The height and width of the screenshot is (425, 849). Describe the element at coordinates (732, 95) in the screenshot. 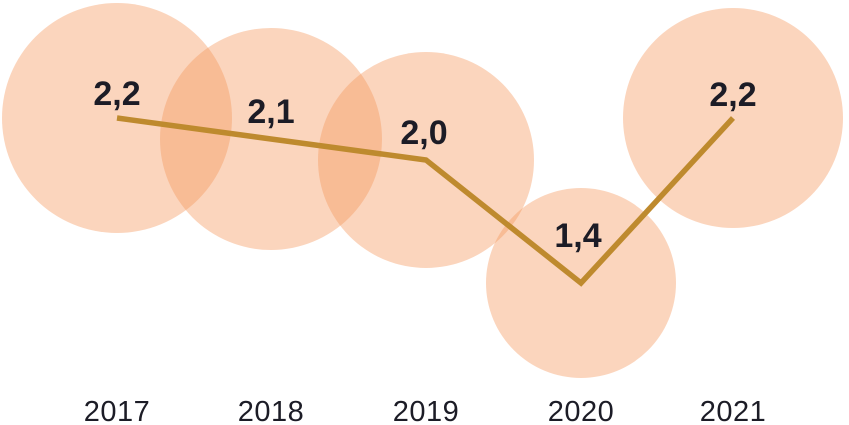

I see `value-label-2021: 2,2` at that location.